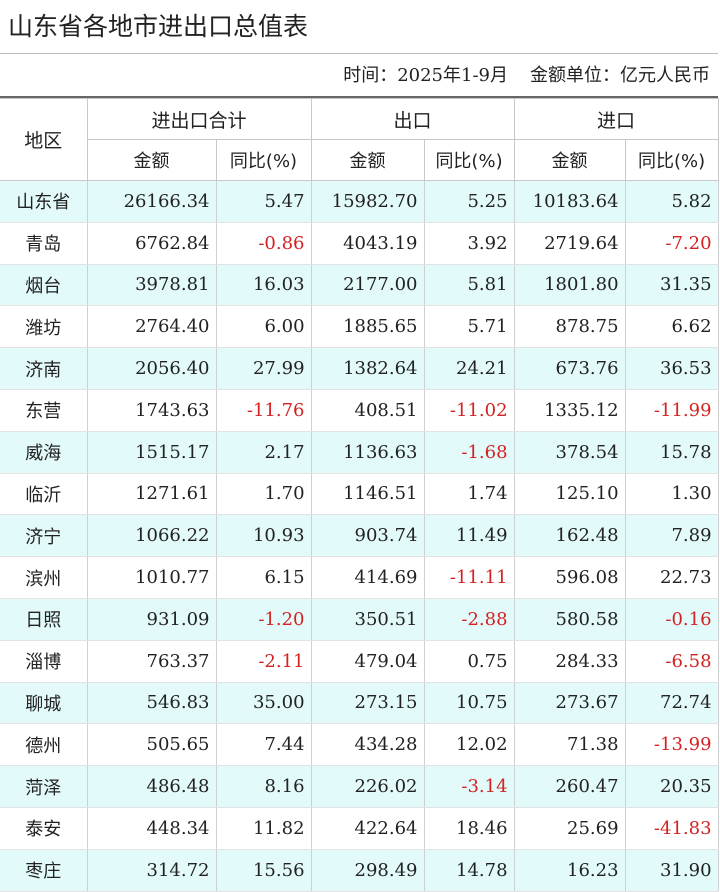 This screenshot has height=892, width=720. Describe the element at coordinates (368, 201) in the screenshot. I see `export-amount-cell: 15982.70` at that location.